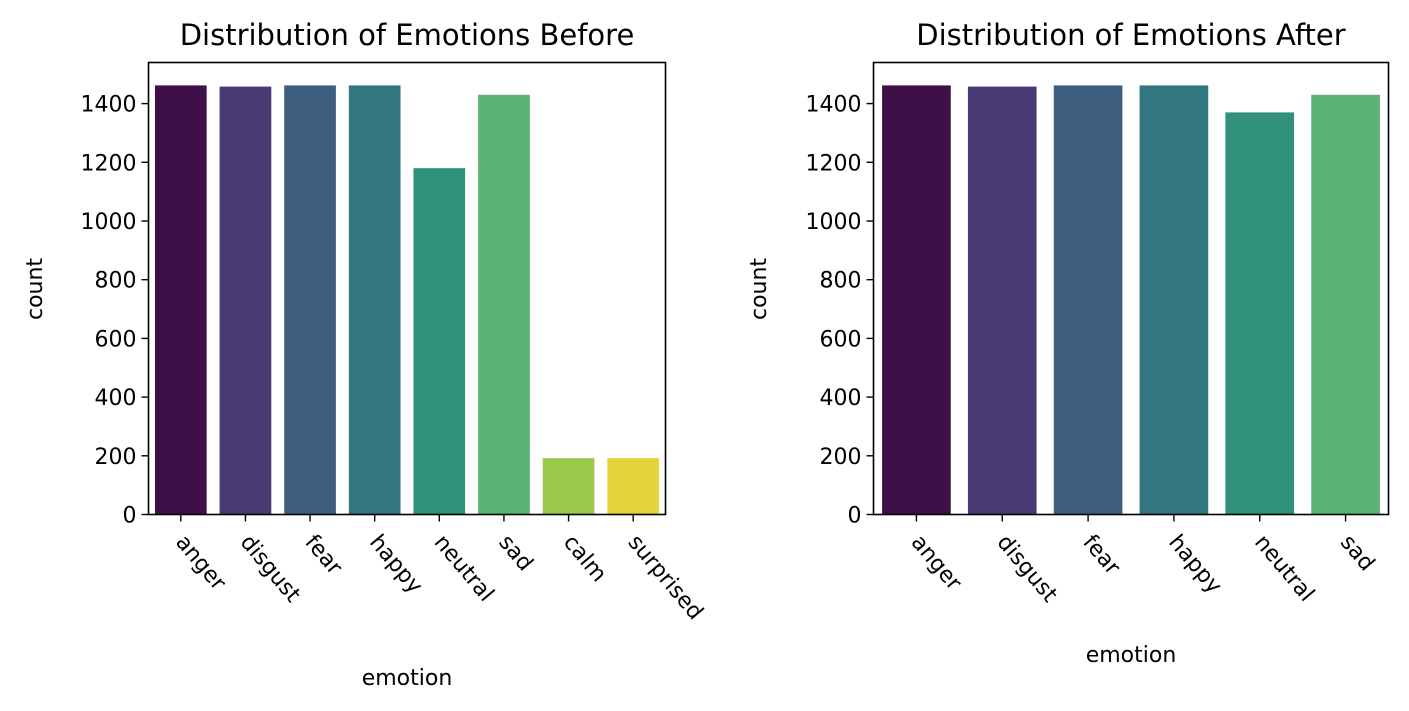  Describe the element at coordinates (407, 35) in the screenshot. I see `chart-title: Distribution of Emotions Before` at that location.